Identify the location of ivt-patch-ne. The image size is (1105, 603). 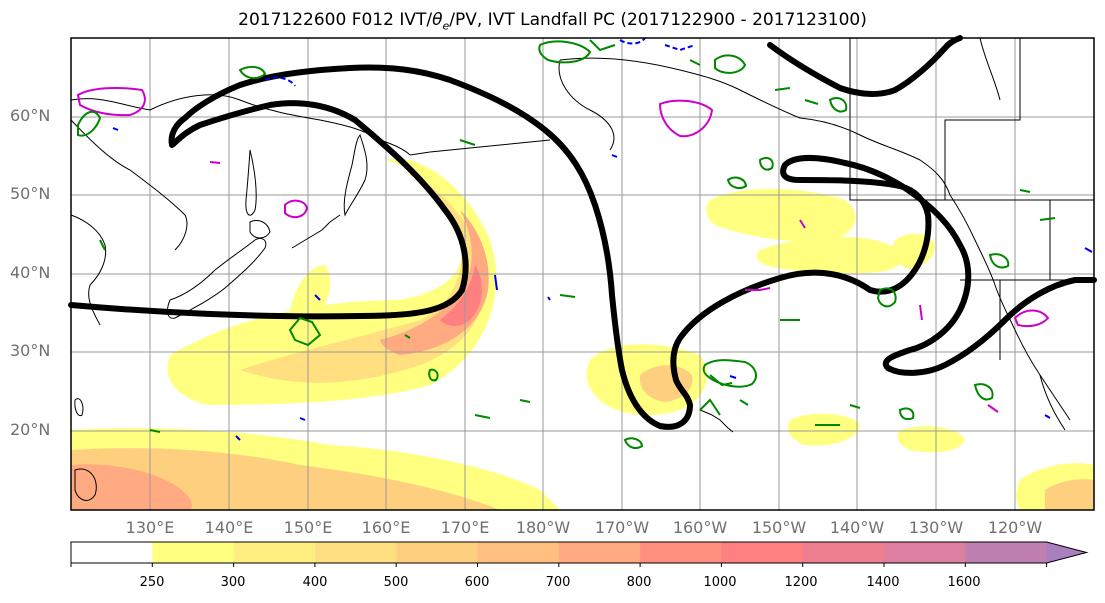
(781, 215).